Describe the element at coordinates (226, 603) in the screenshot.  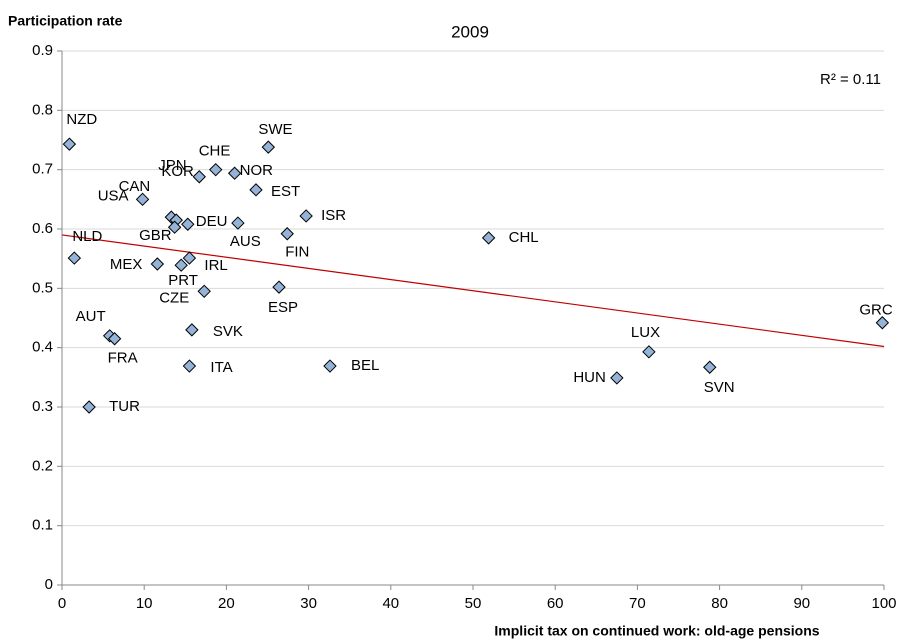
I see `x-tick-label: 20` at that location.